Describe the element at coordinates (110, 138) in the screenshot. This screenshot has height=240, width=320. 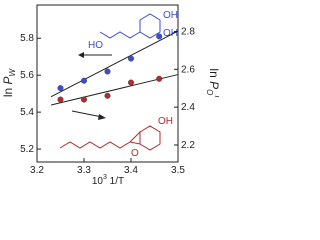
I see `red-molecule` at that location.